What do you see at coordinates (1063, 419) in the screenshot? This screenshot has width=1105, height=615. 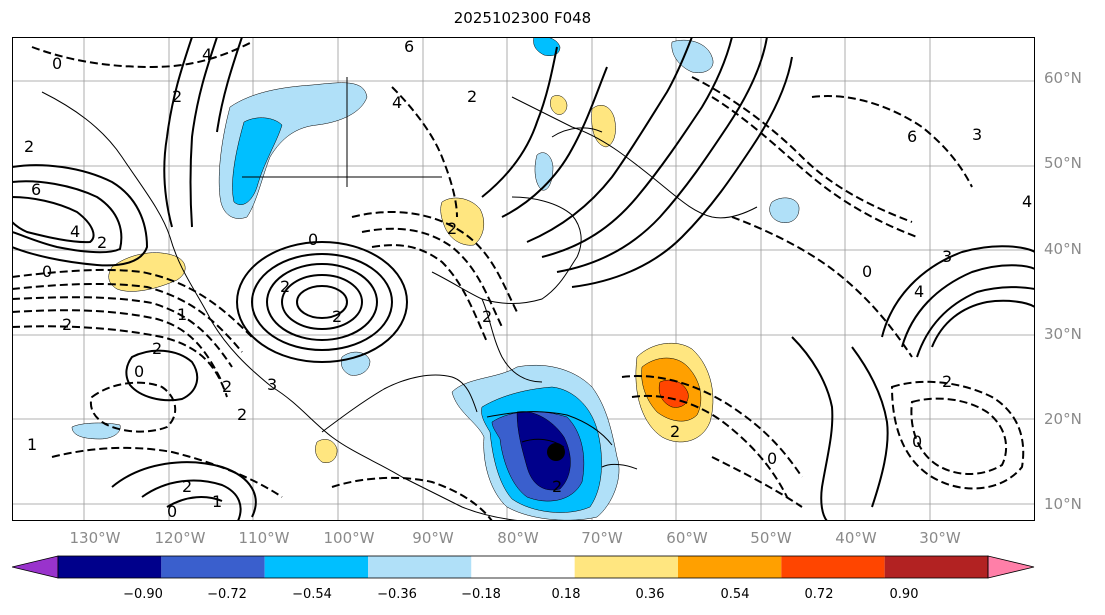 I see `lat-label-20n: 20°N` at bounding box center [1063, 419].